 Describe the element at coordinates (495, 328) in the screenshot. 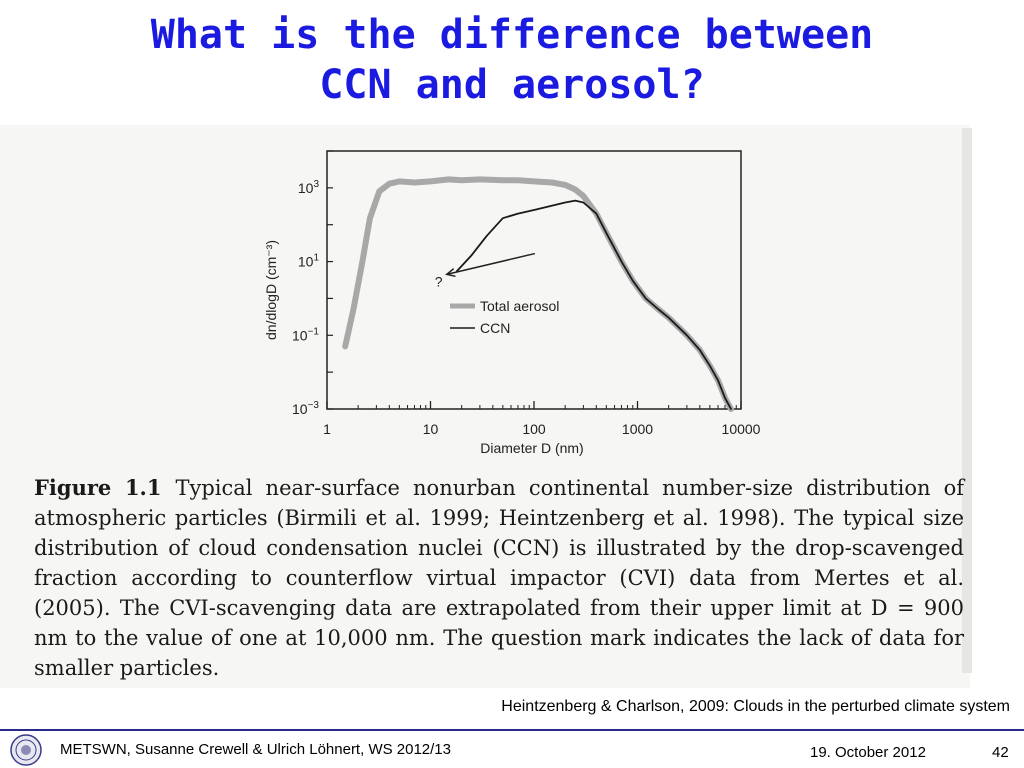

I see `legend-ccn-label: CCN` at that location.